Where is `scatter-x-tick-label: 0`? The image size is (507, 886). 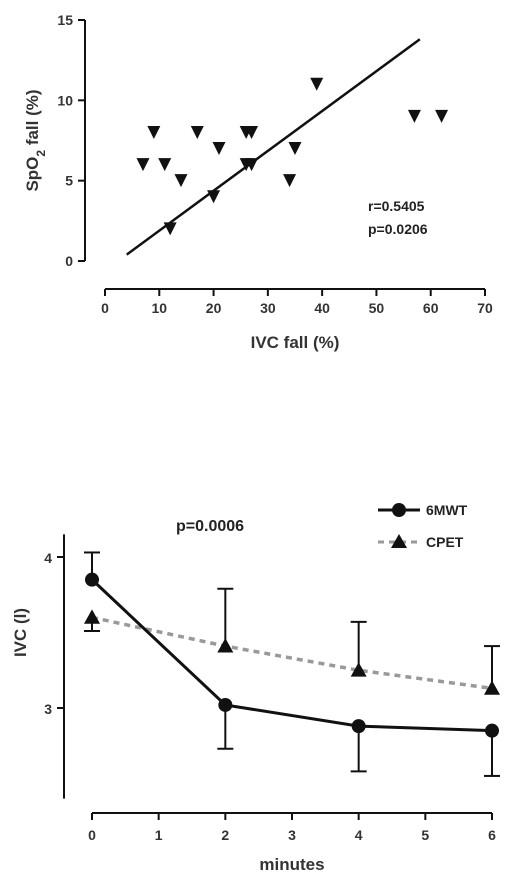 scatter-x-tick-label: 0 is located at coordinates (105, 308).